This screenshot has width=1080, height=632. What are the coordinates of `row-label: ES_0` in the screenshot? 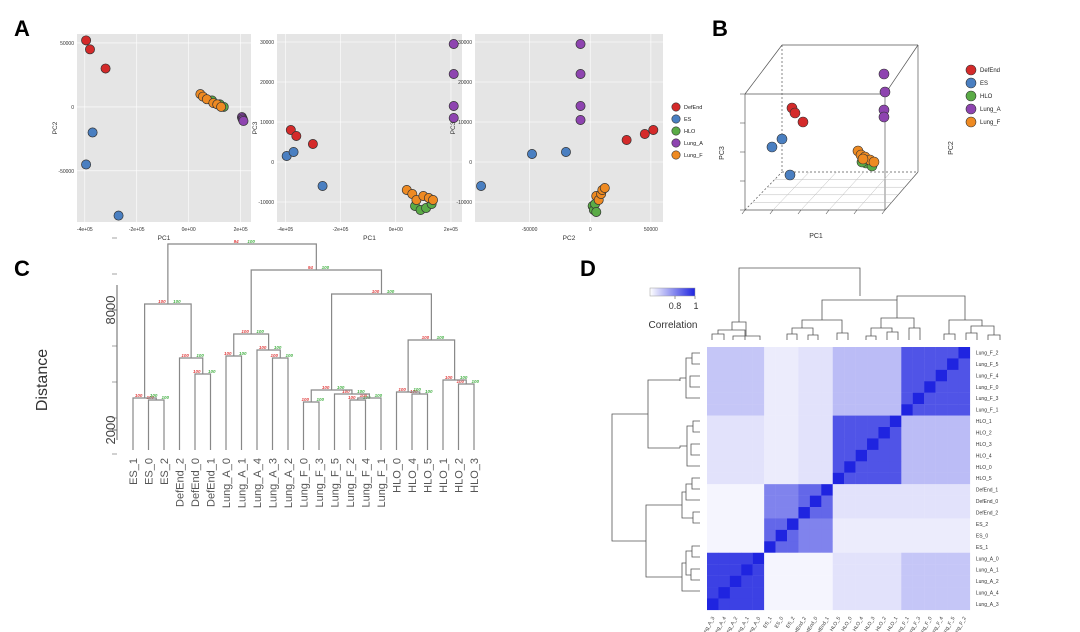 It's located at (982, 536).